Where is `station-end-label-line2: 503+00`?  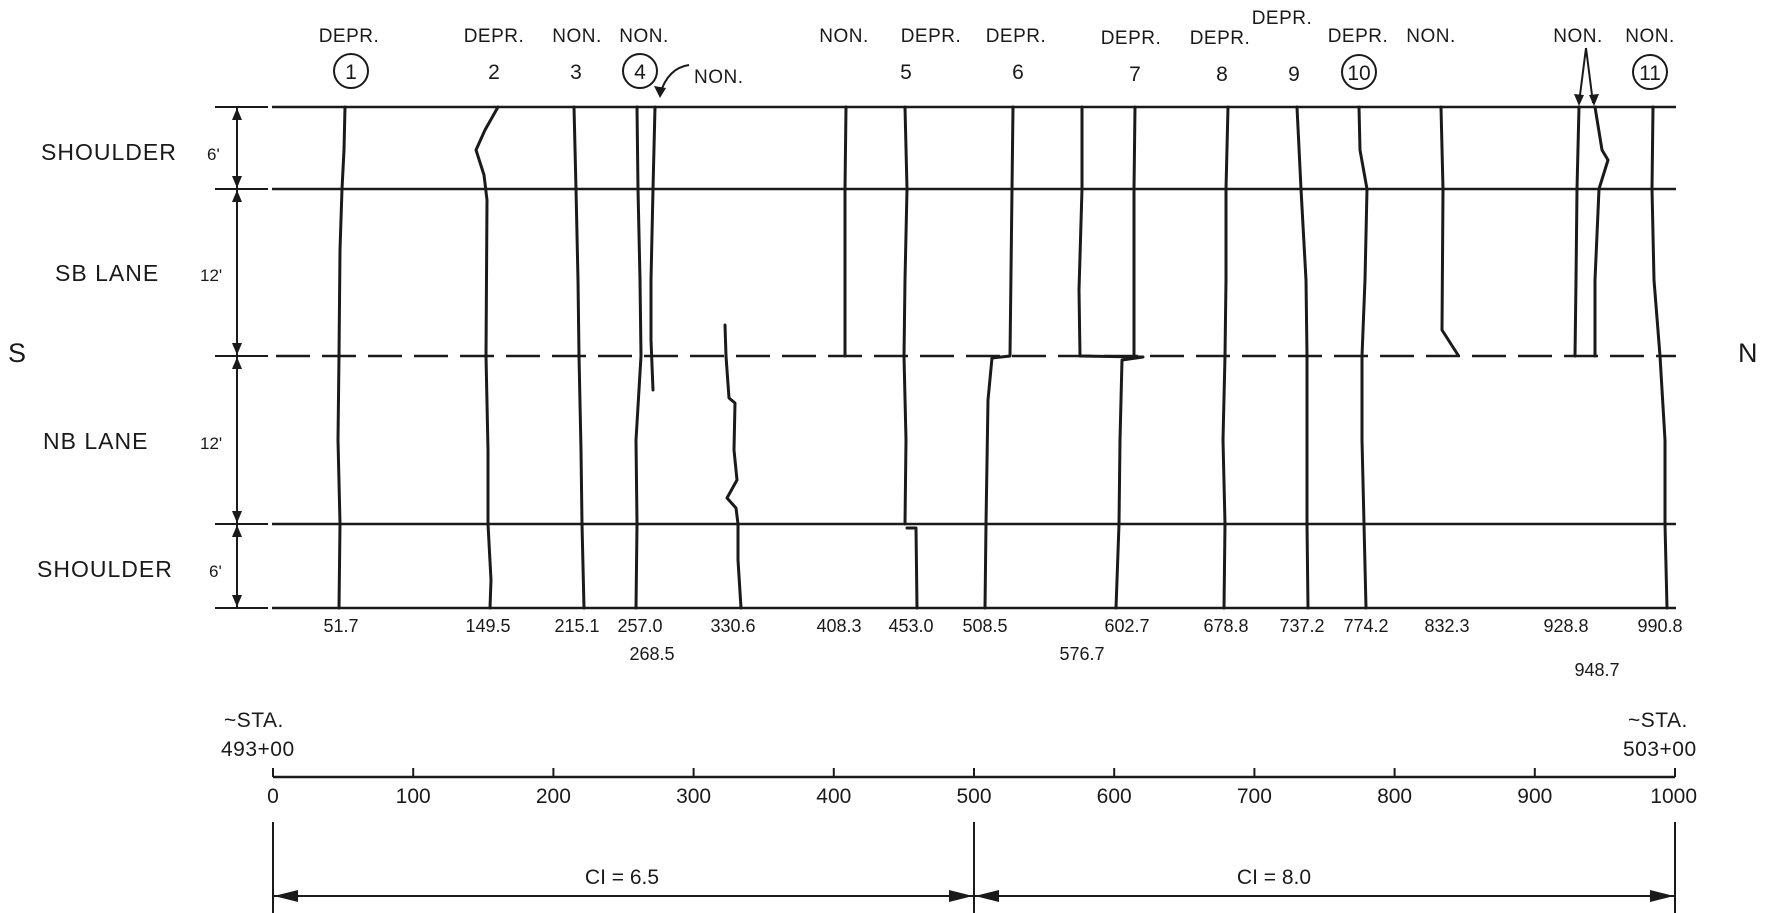
station-end-label-line2: 503+00 is located at coordinates (1660, 749).